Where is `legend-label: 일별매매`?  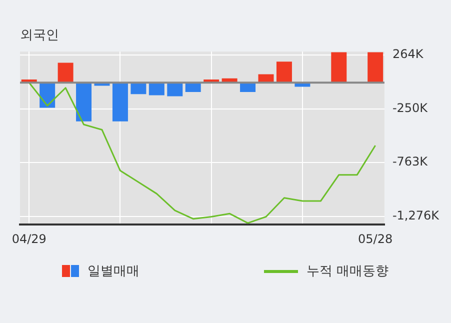
legend-label: 일별매매 is located at coordinates (113, 271).